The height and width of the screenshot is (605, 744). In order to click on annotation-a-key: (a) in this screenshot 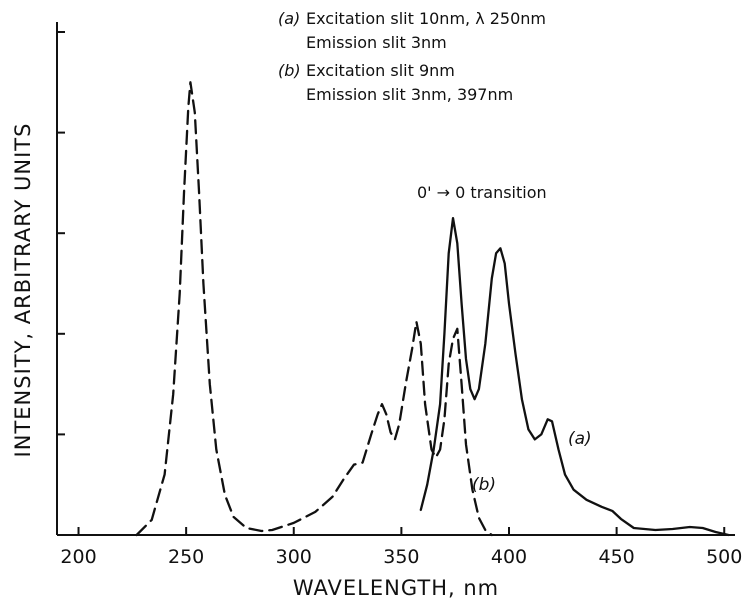, I will do `click(289, 18)`.